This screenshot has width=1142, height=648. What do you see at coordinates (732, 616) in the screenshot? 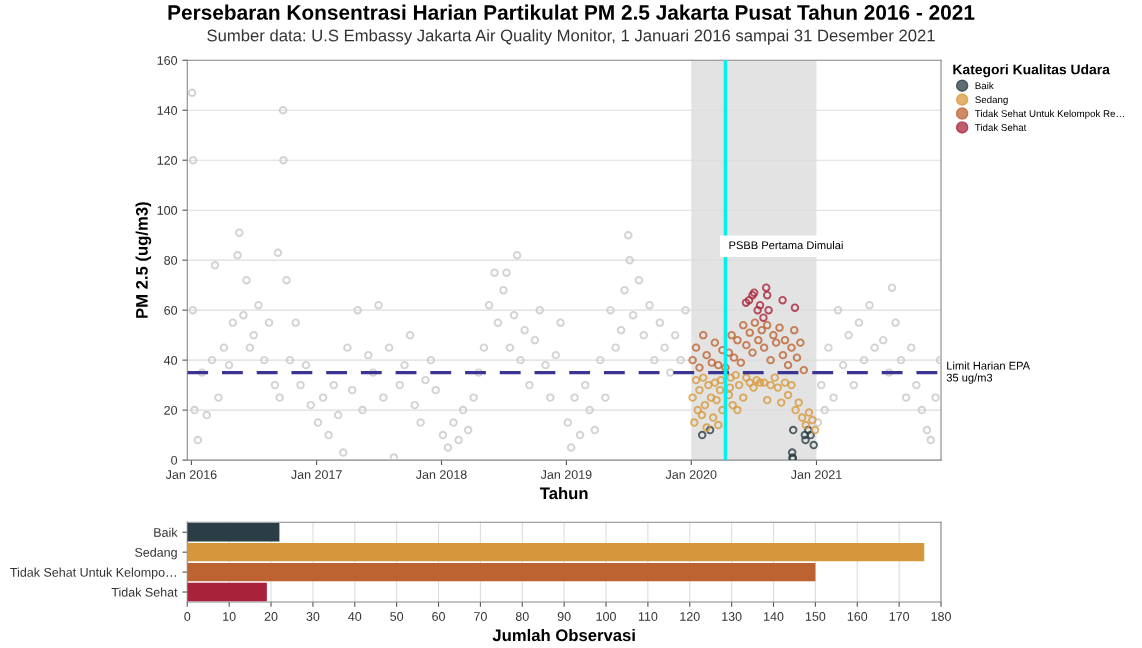
I see `x-tick-label: 130` at bounding box center [732, 616].